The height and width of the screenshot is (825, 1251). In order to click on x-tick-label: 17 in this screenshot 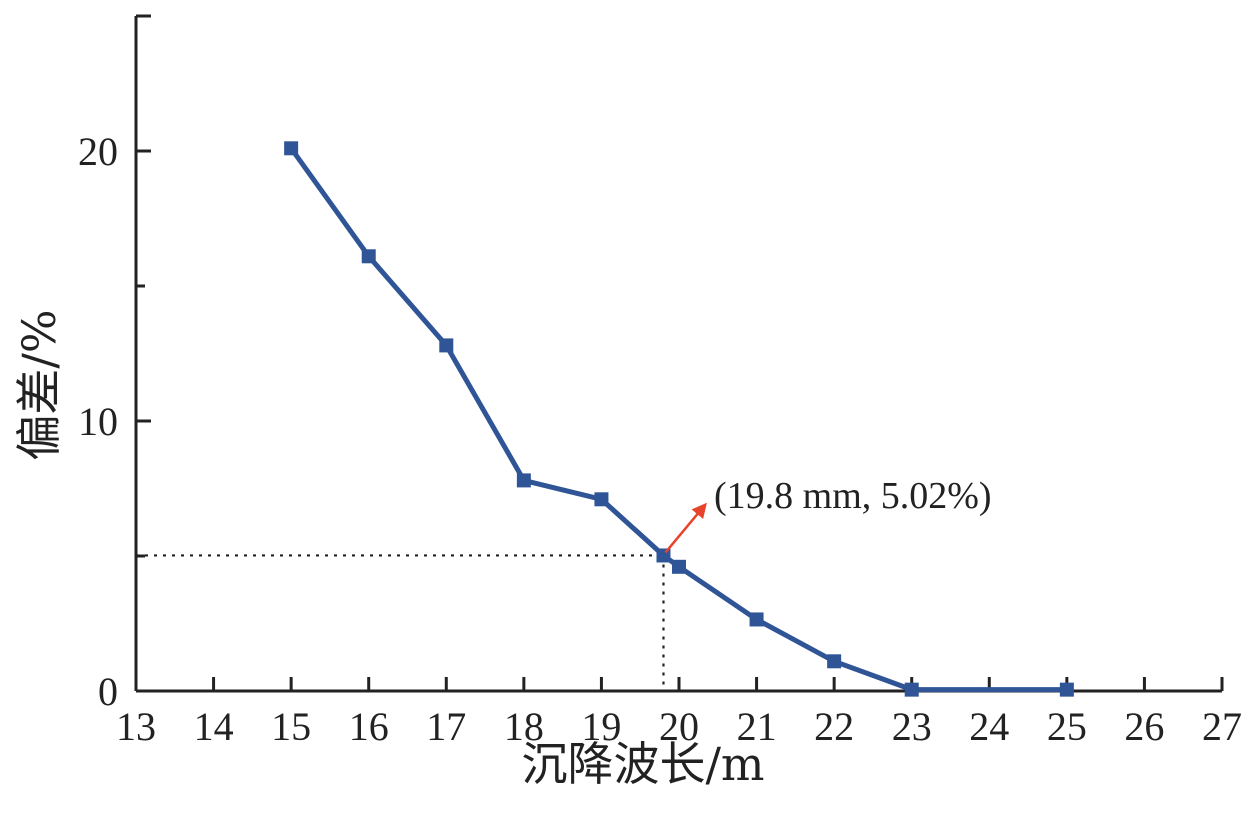, I will do `click(446, 726)`.